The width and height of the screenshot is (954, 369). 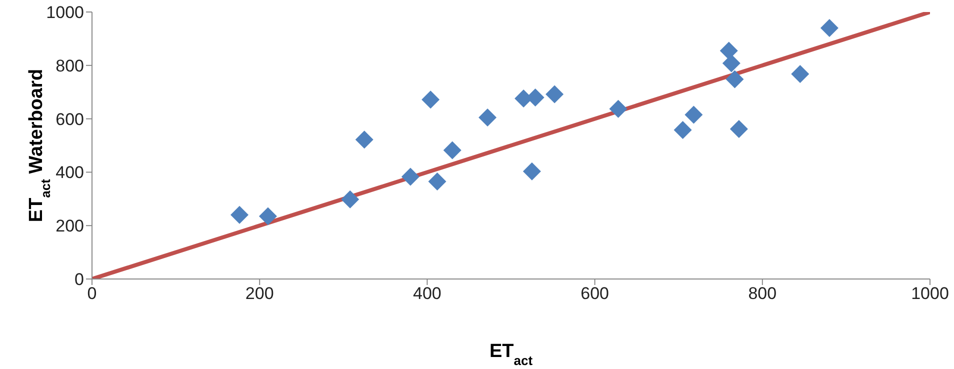 I want to click on x-tick-label: 200, so click(x=259, y=294).